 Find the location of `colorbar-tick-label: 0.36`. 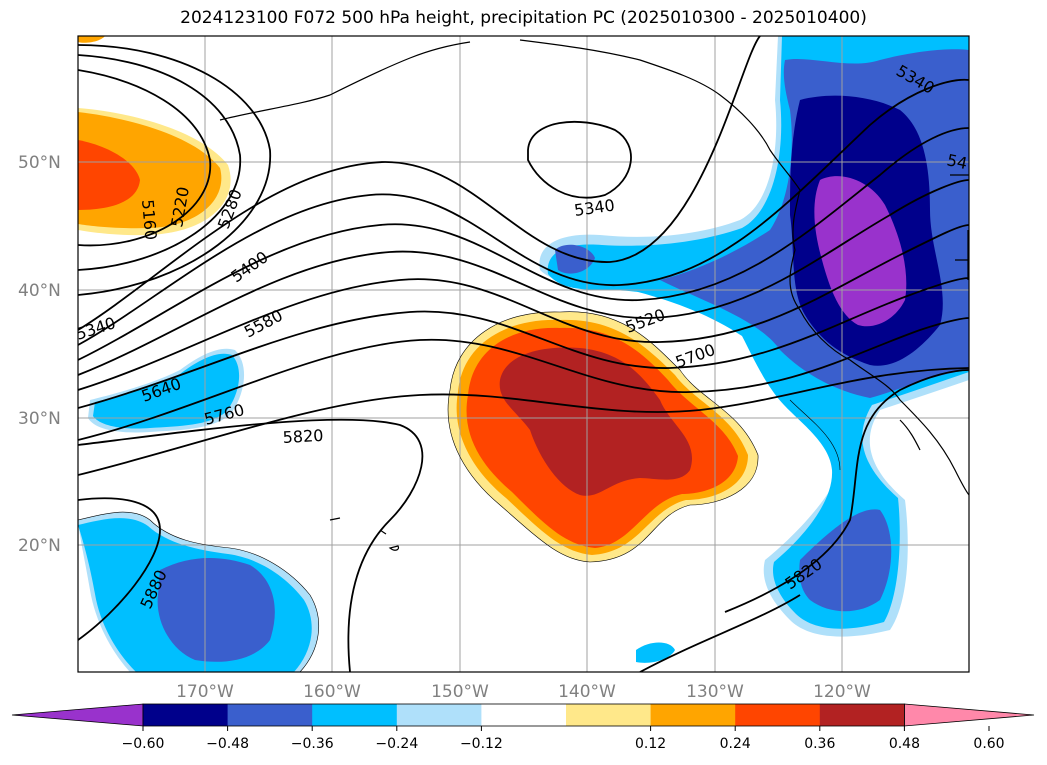

colorbar-tick-label: 0.36 is located at coordinates (819, 744).